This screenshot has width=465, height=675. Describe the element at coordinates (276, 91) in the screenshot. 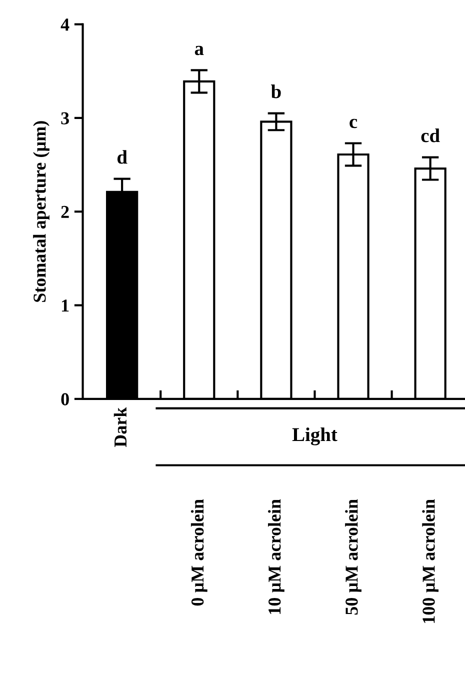

I see `annotation: b` at that location.